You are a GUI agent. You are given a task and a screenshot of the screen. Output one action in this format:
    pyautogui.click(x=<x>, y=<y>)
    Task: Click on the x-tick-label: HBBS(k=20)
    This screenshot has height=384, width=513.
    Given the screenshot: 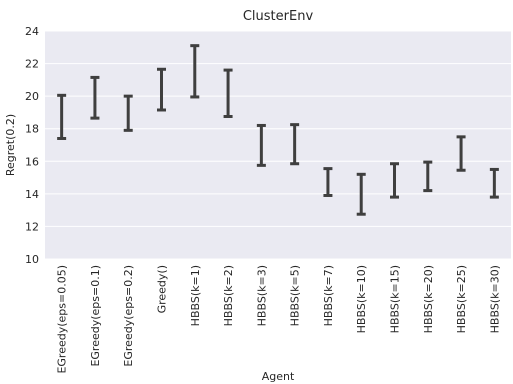 What is the action you would take?
    pyautogui.click(x=428, y=299)
    